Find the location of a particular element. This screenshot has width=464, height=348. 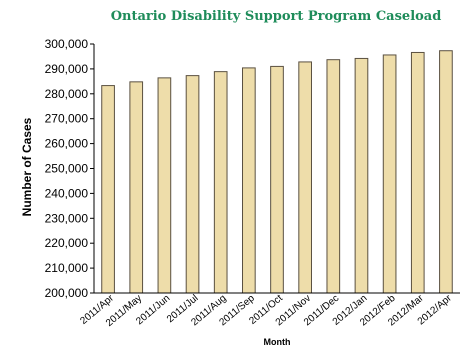

y-tick-label: 200,000 is located at coordinates (67, 293).